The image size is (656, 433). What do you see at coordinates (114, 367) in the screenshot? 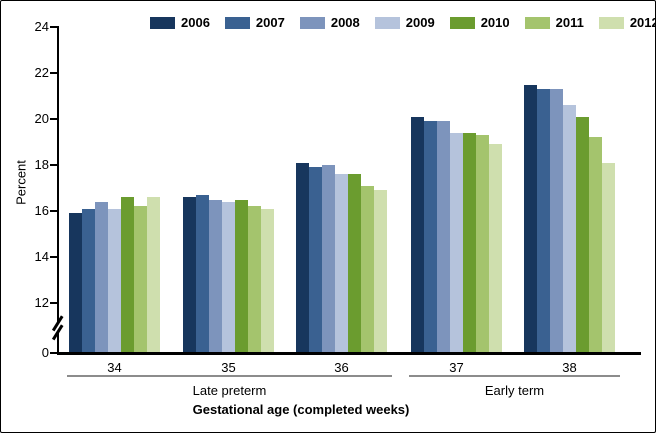
I see `category-label-34: 34` at bounding box center [114, 367].